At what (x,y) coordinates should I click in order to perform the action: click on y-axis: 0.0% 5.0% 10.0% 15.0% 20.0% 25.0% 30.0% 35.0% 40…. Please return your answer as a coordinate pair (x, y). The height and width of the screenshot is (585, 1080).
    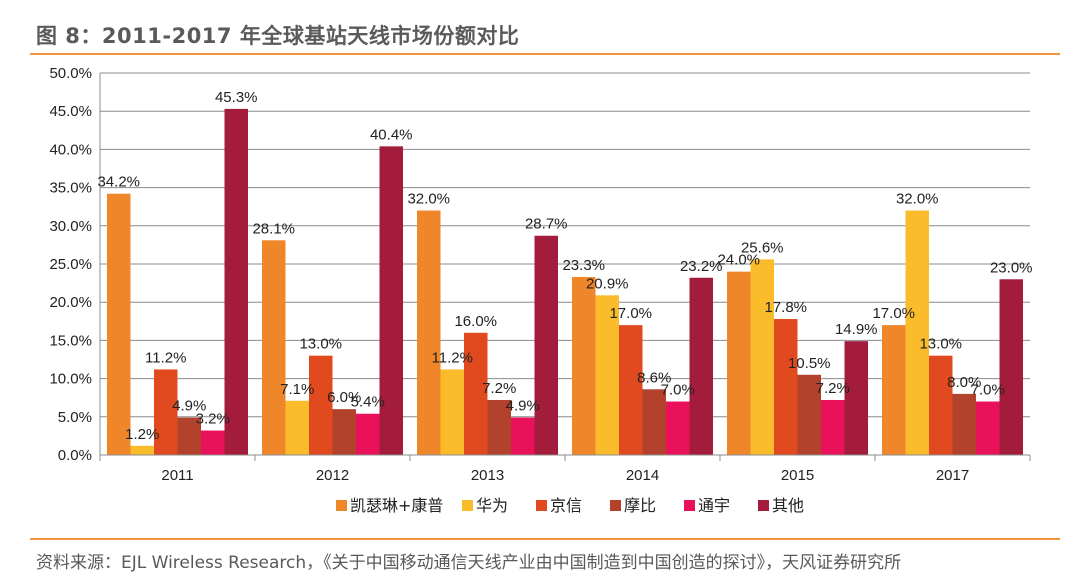
    Looking at the image, I should click on (75, 264).